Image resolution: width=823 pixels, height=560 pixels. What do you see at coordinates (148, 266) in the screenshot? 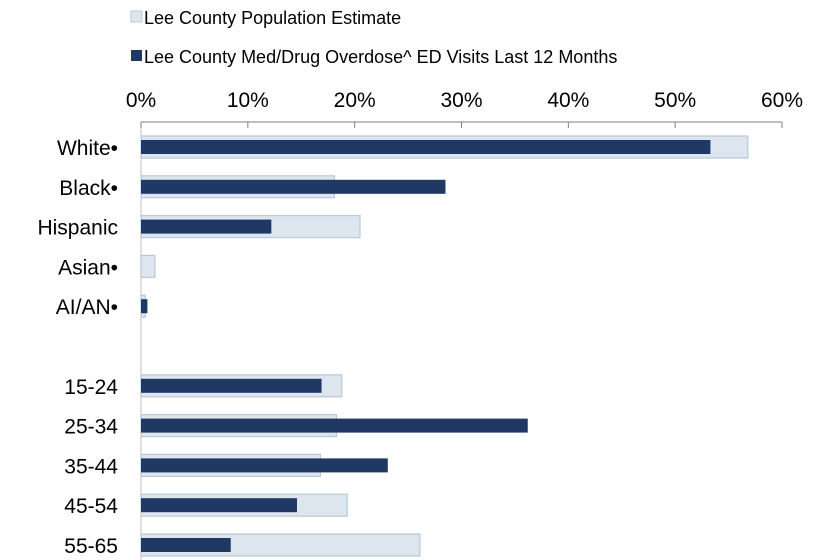
I see `bar-population-estimate` at bounding box center [148, 266].